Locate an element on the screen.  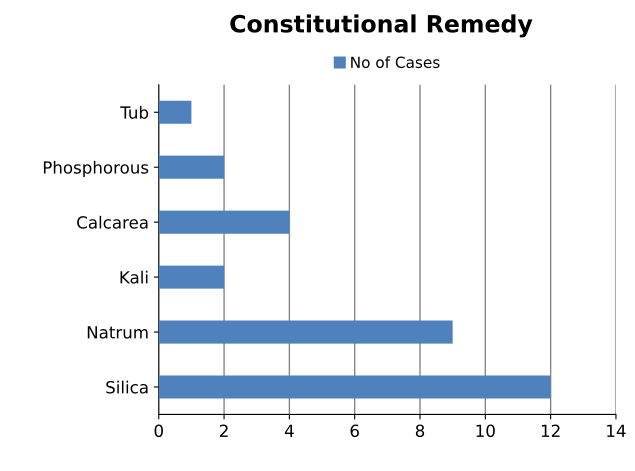
y-tick-label: Natrum is located at coordinates (118, 332).